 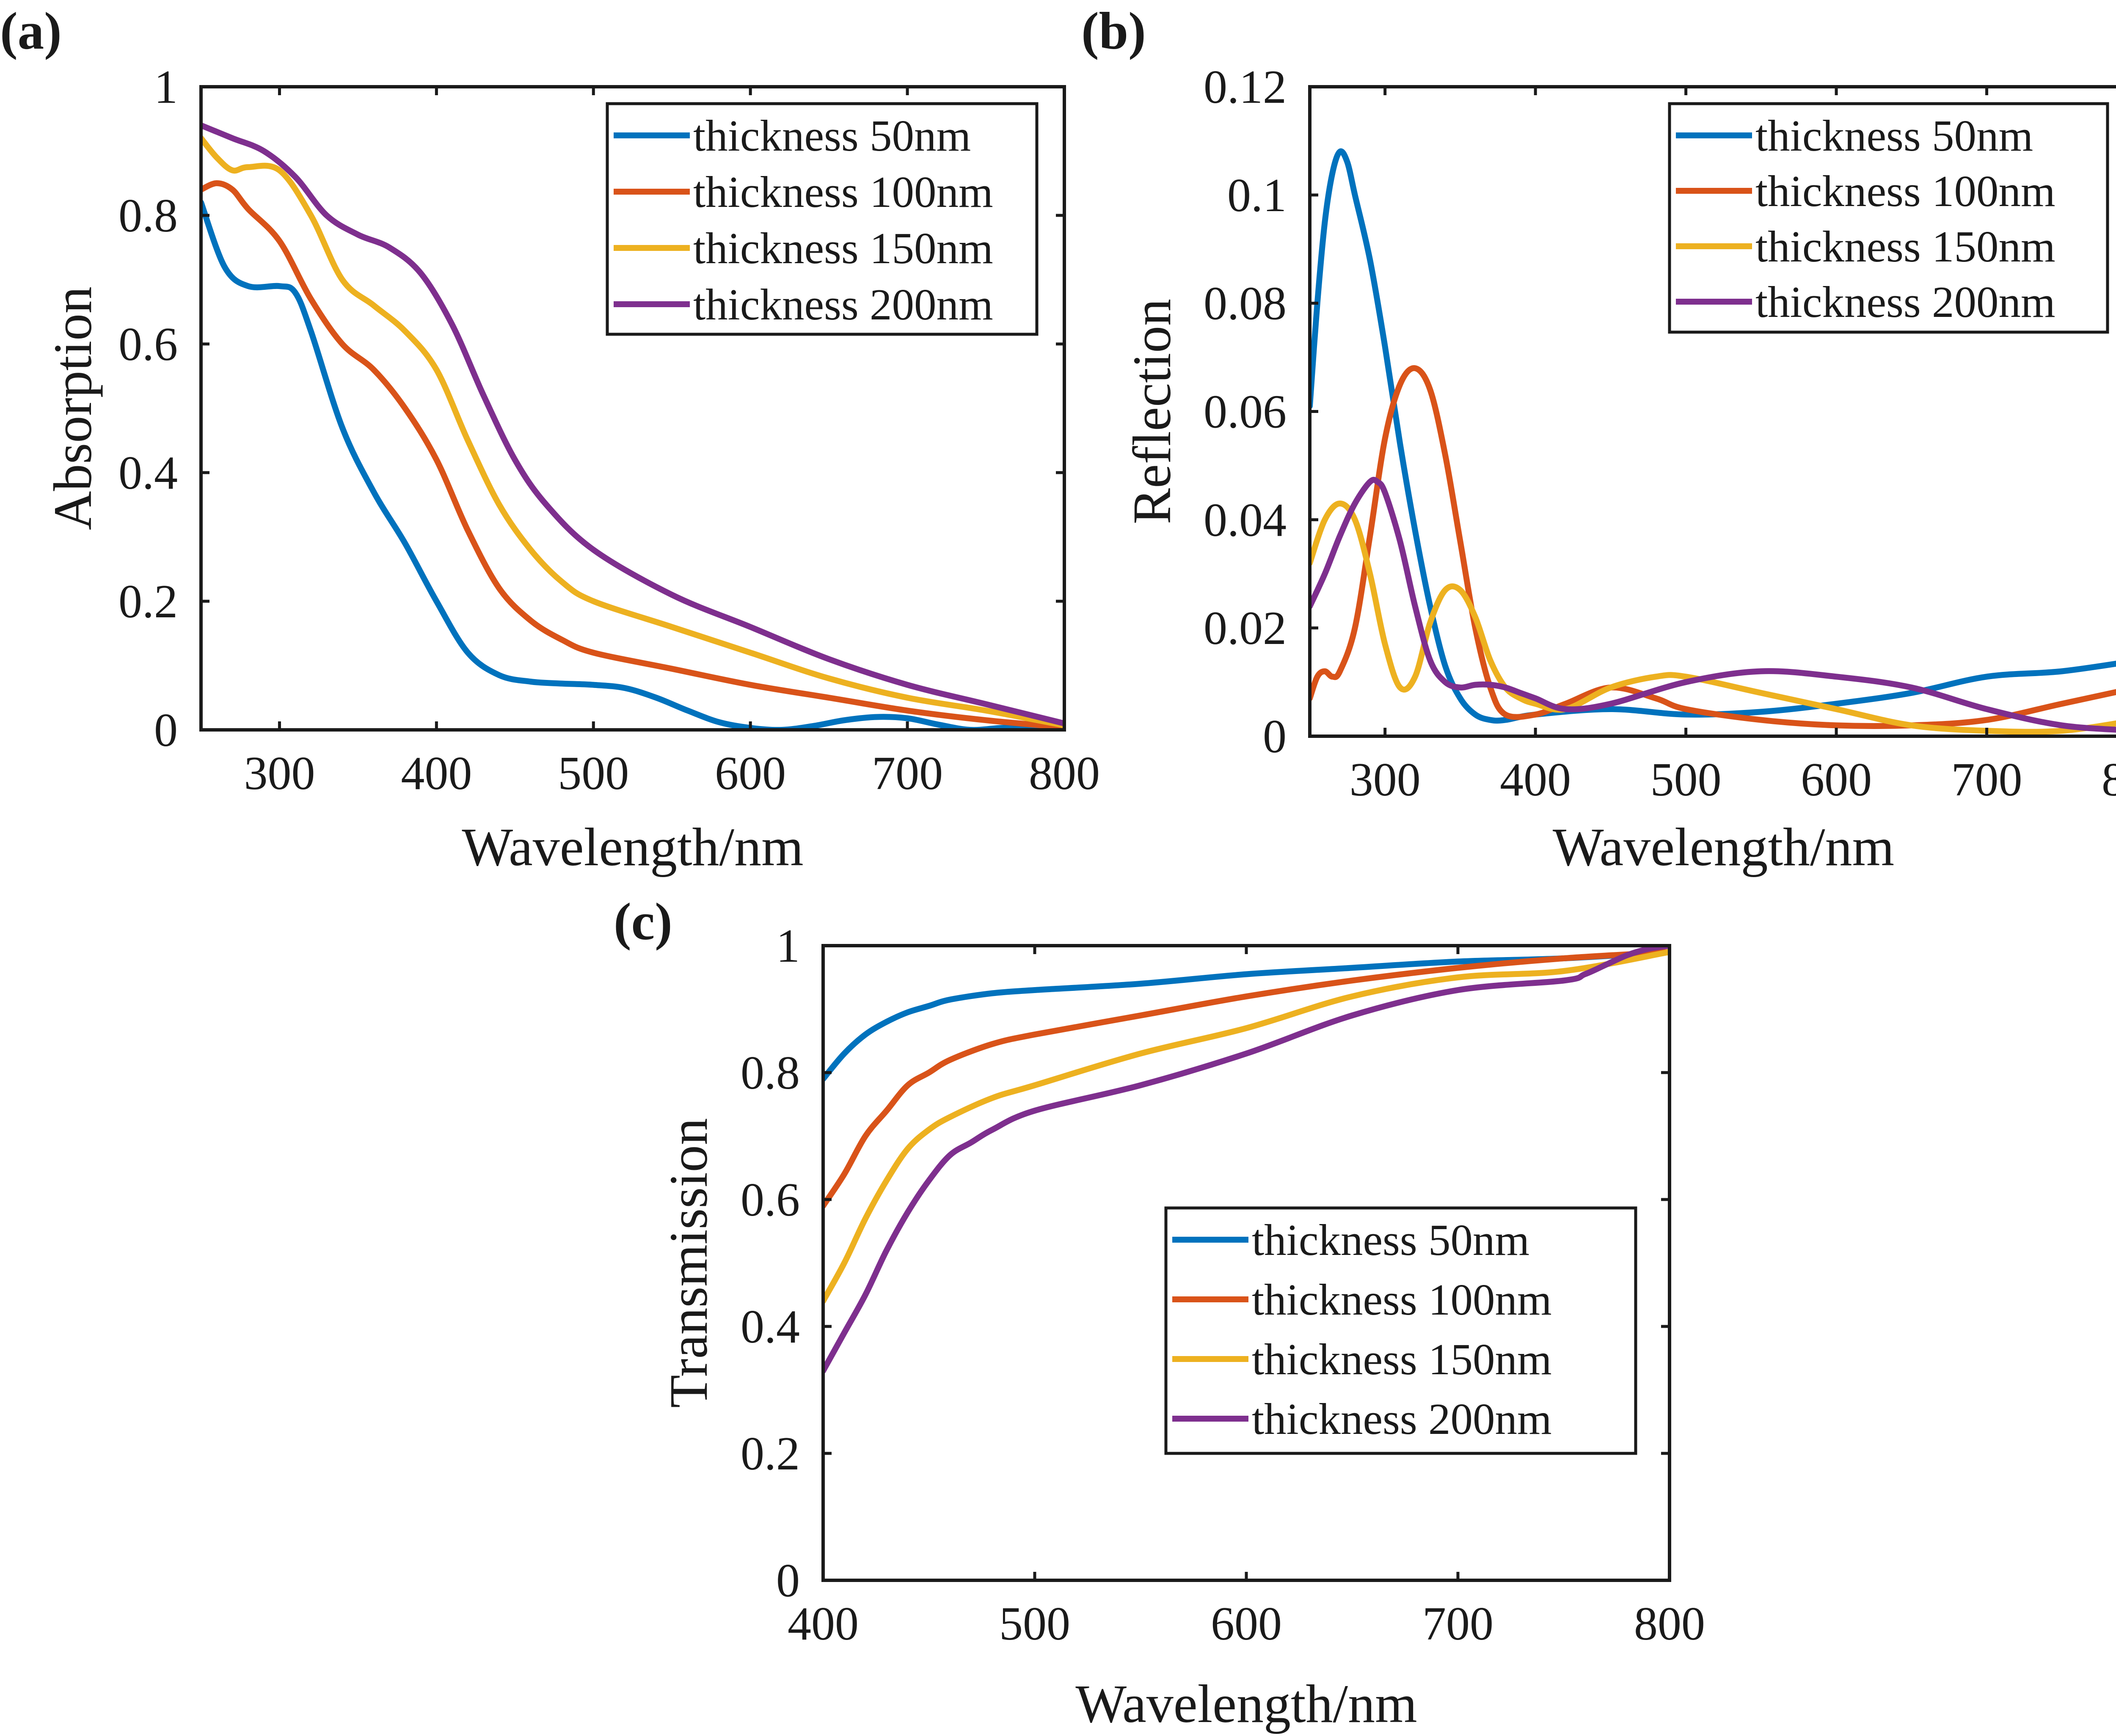 I want to click on y-tick-label: 0.12, so click(x=1245, y=87).